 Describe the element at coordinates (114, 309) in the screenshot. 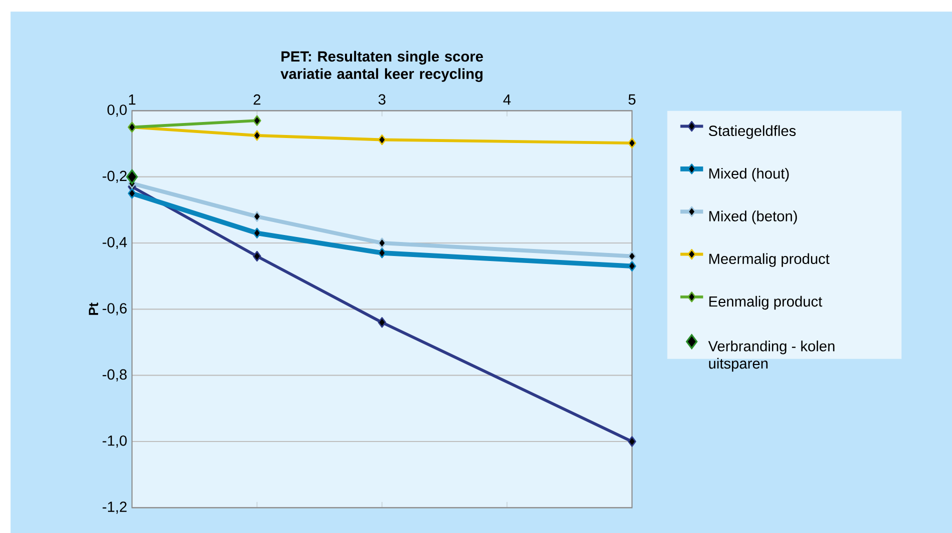

I see `y-tick-label: -0,6` at that location.